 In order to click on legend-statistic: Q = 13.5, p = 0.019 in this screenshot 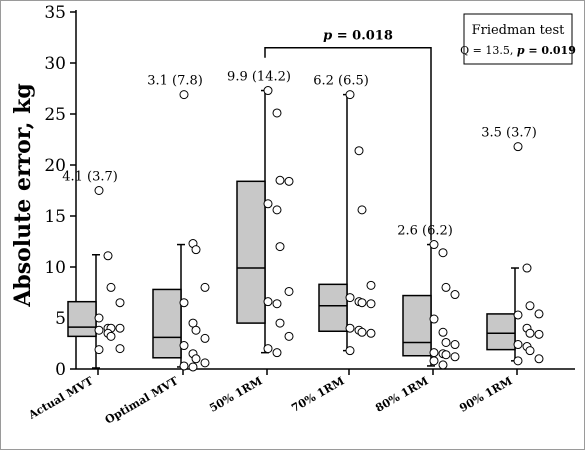, I will do `click(518, 50)`.